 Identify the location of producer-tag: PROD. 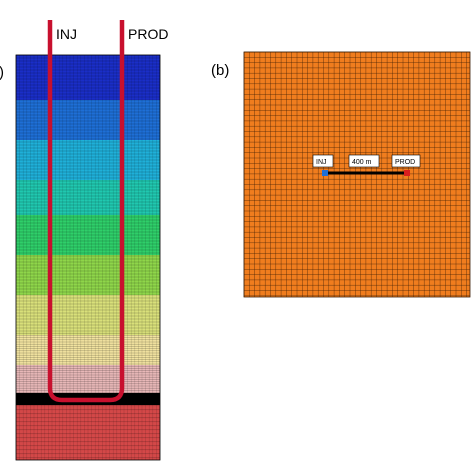
(405, 162).